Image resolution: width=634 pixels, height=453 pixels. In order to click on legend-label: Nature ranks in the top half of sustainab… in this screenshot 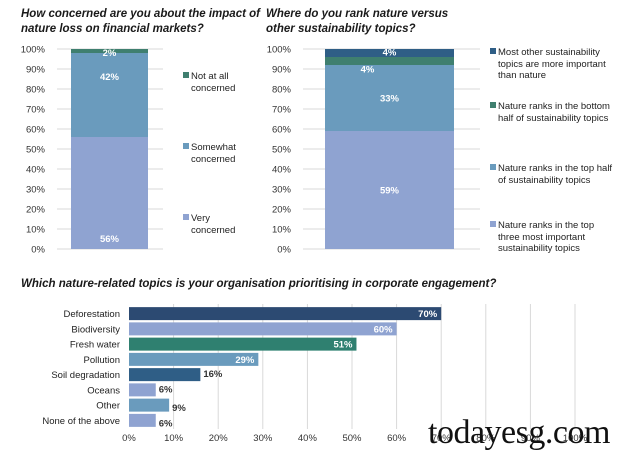, I will do `click(555, 174)`.